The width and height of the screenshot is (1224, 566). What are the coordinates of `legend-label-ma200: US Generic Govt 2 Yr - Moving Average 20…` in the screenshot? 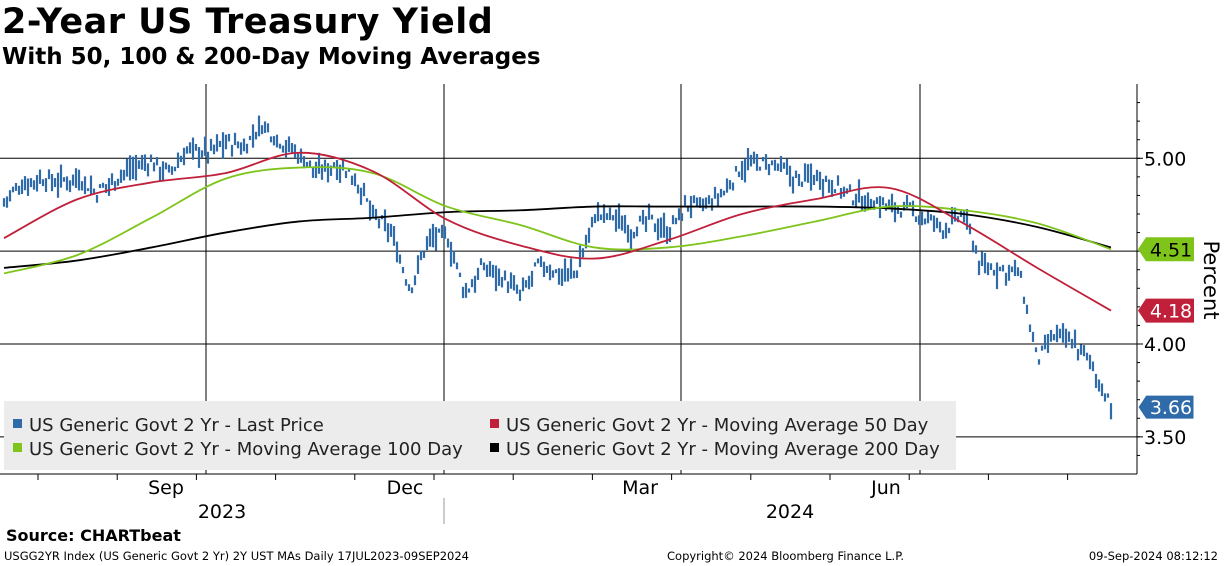 It's located at (723, 449).